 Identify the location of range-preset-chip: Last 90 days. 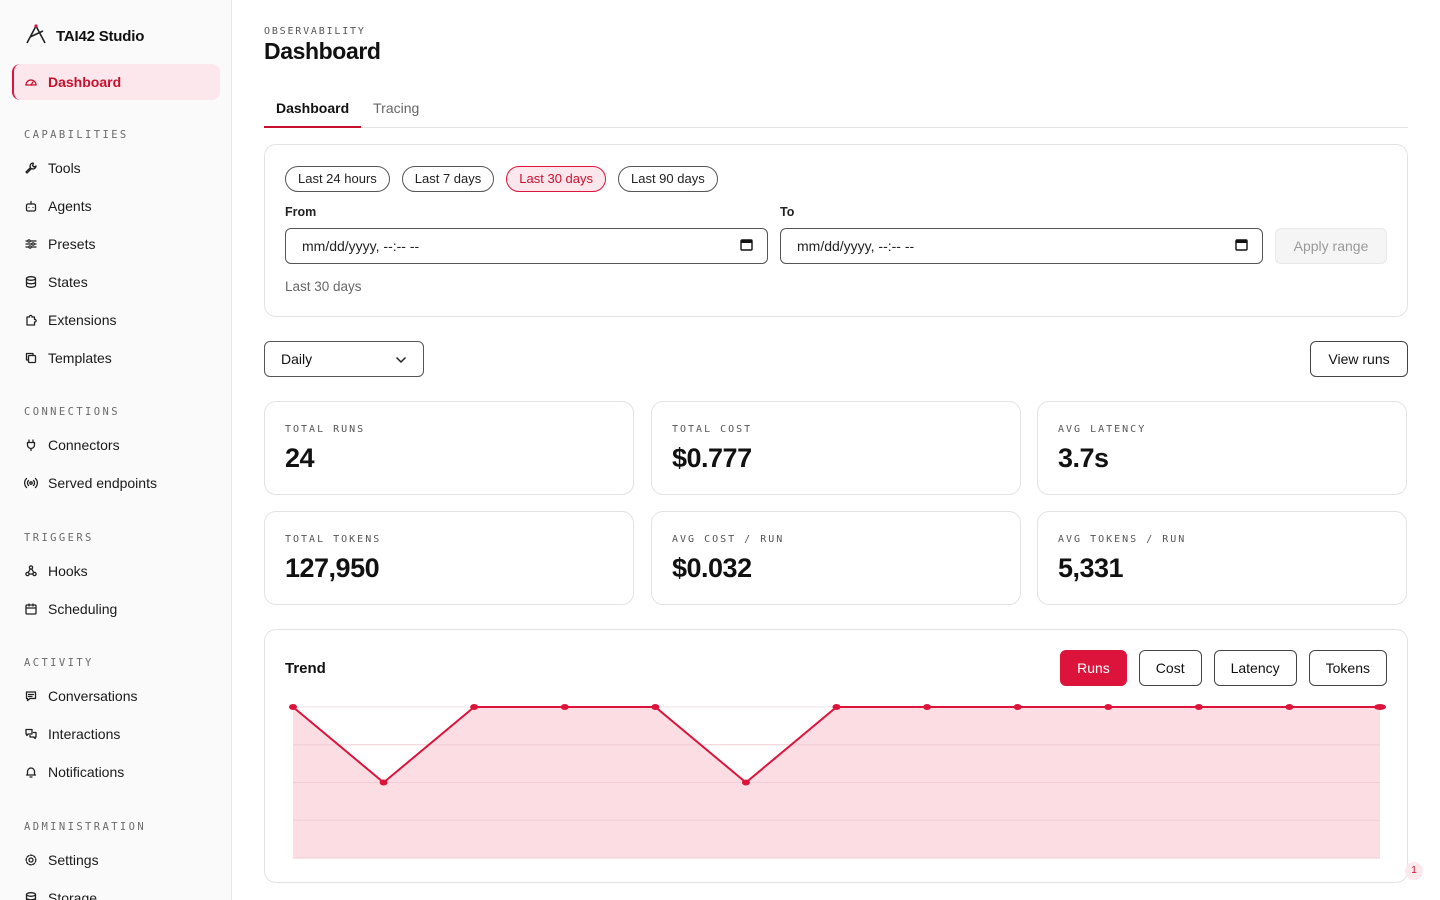
(668, 179).